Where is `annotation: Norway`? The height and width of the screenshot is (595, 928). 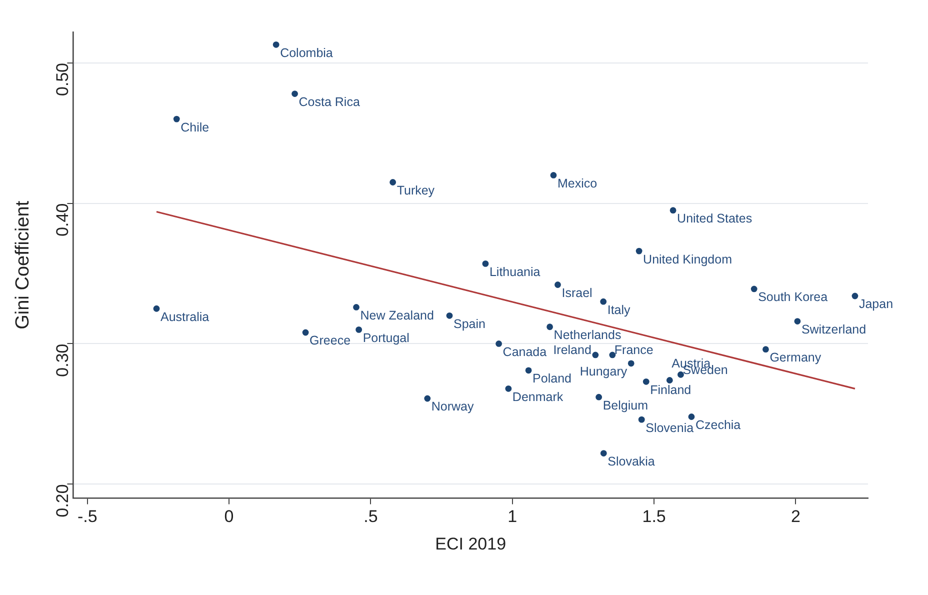 annotation: Norway is located at coordinates (453, 407).